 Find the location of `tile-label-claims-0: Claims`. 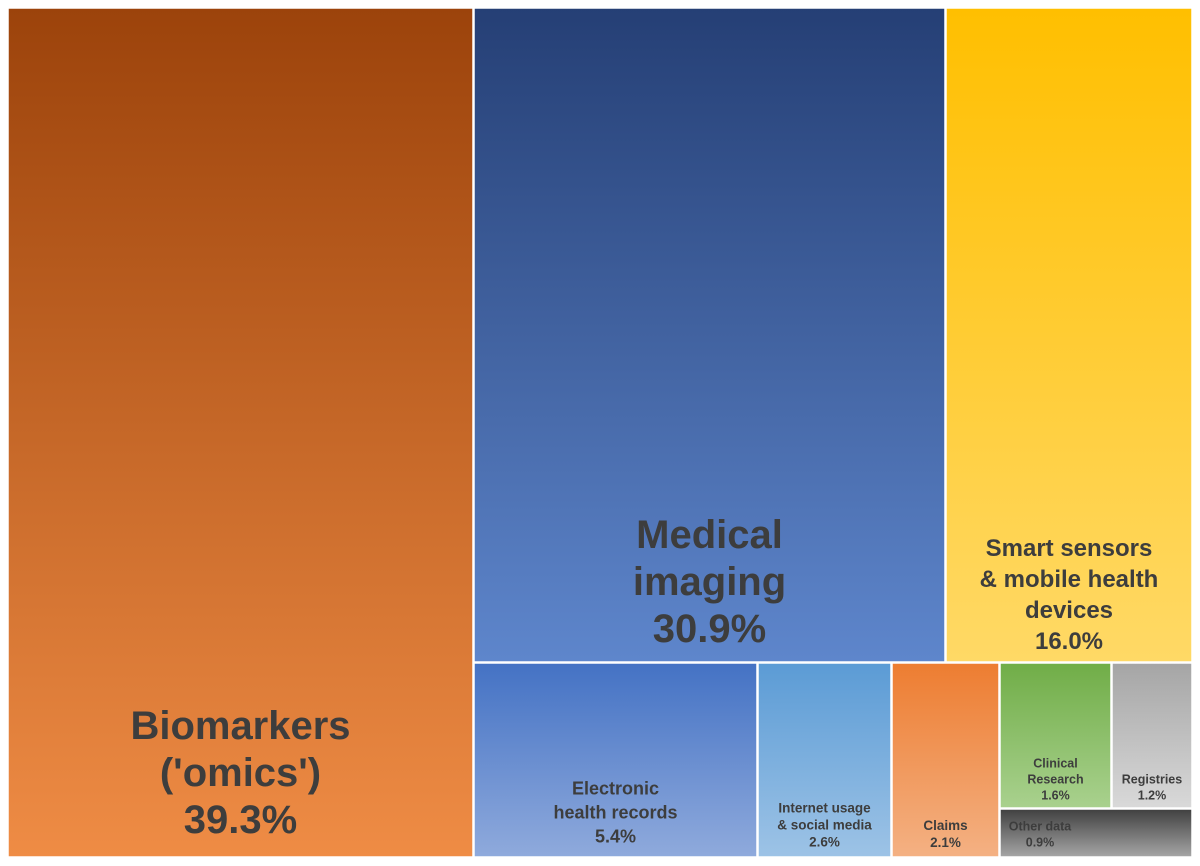

tile-label-claims-0: Claims is located at coordinates (945, 825).